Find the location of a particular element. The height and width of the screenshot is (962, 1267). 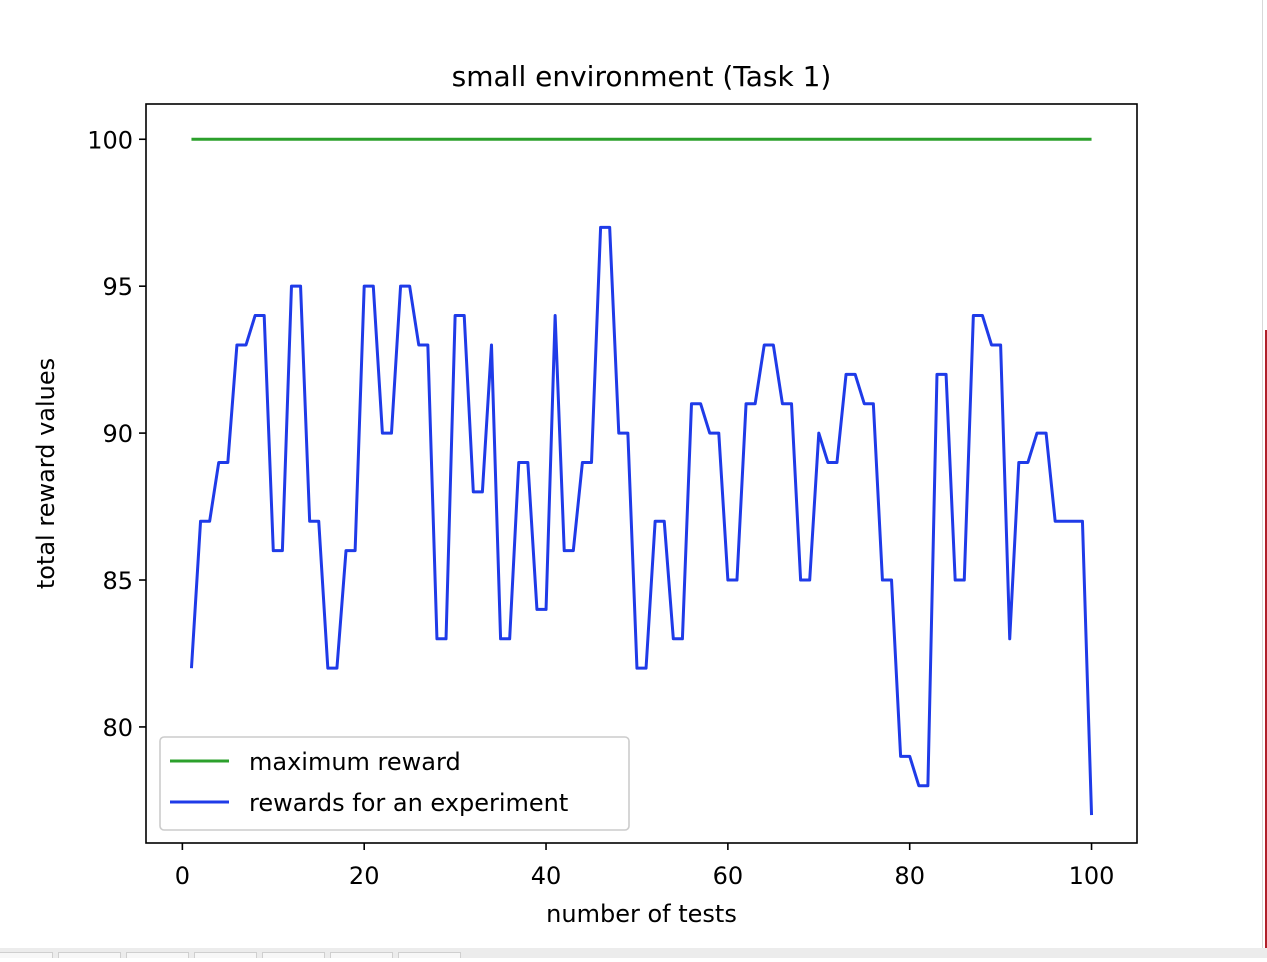

legend: maximum reward rewards for an experiment is located at coordinates (394, 783).